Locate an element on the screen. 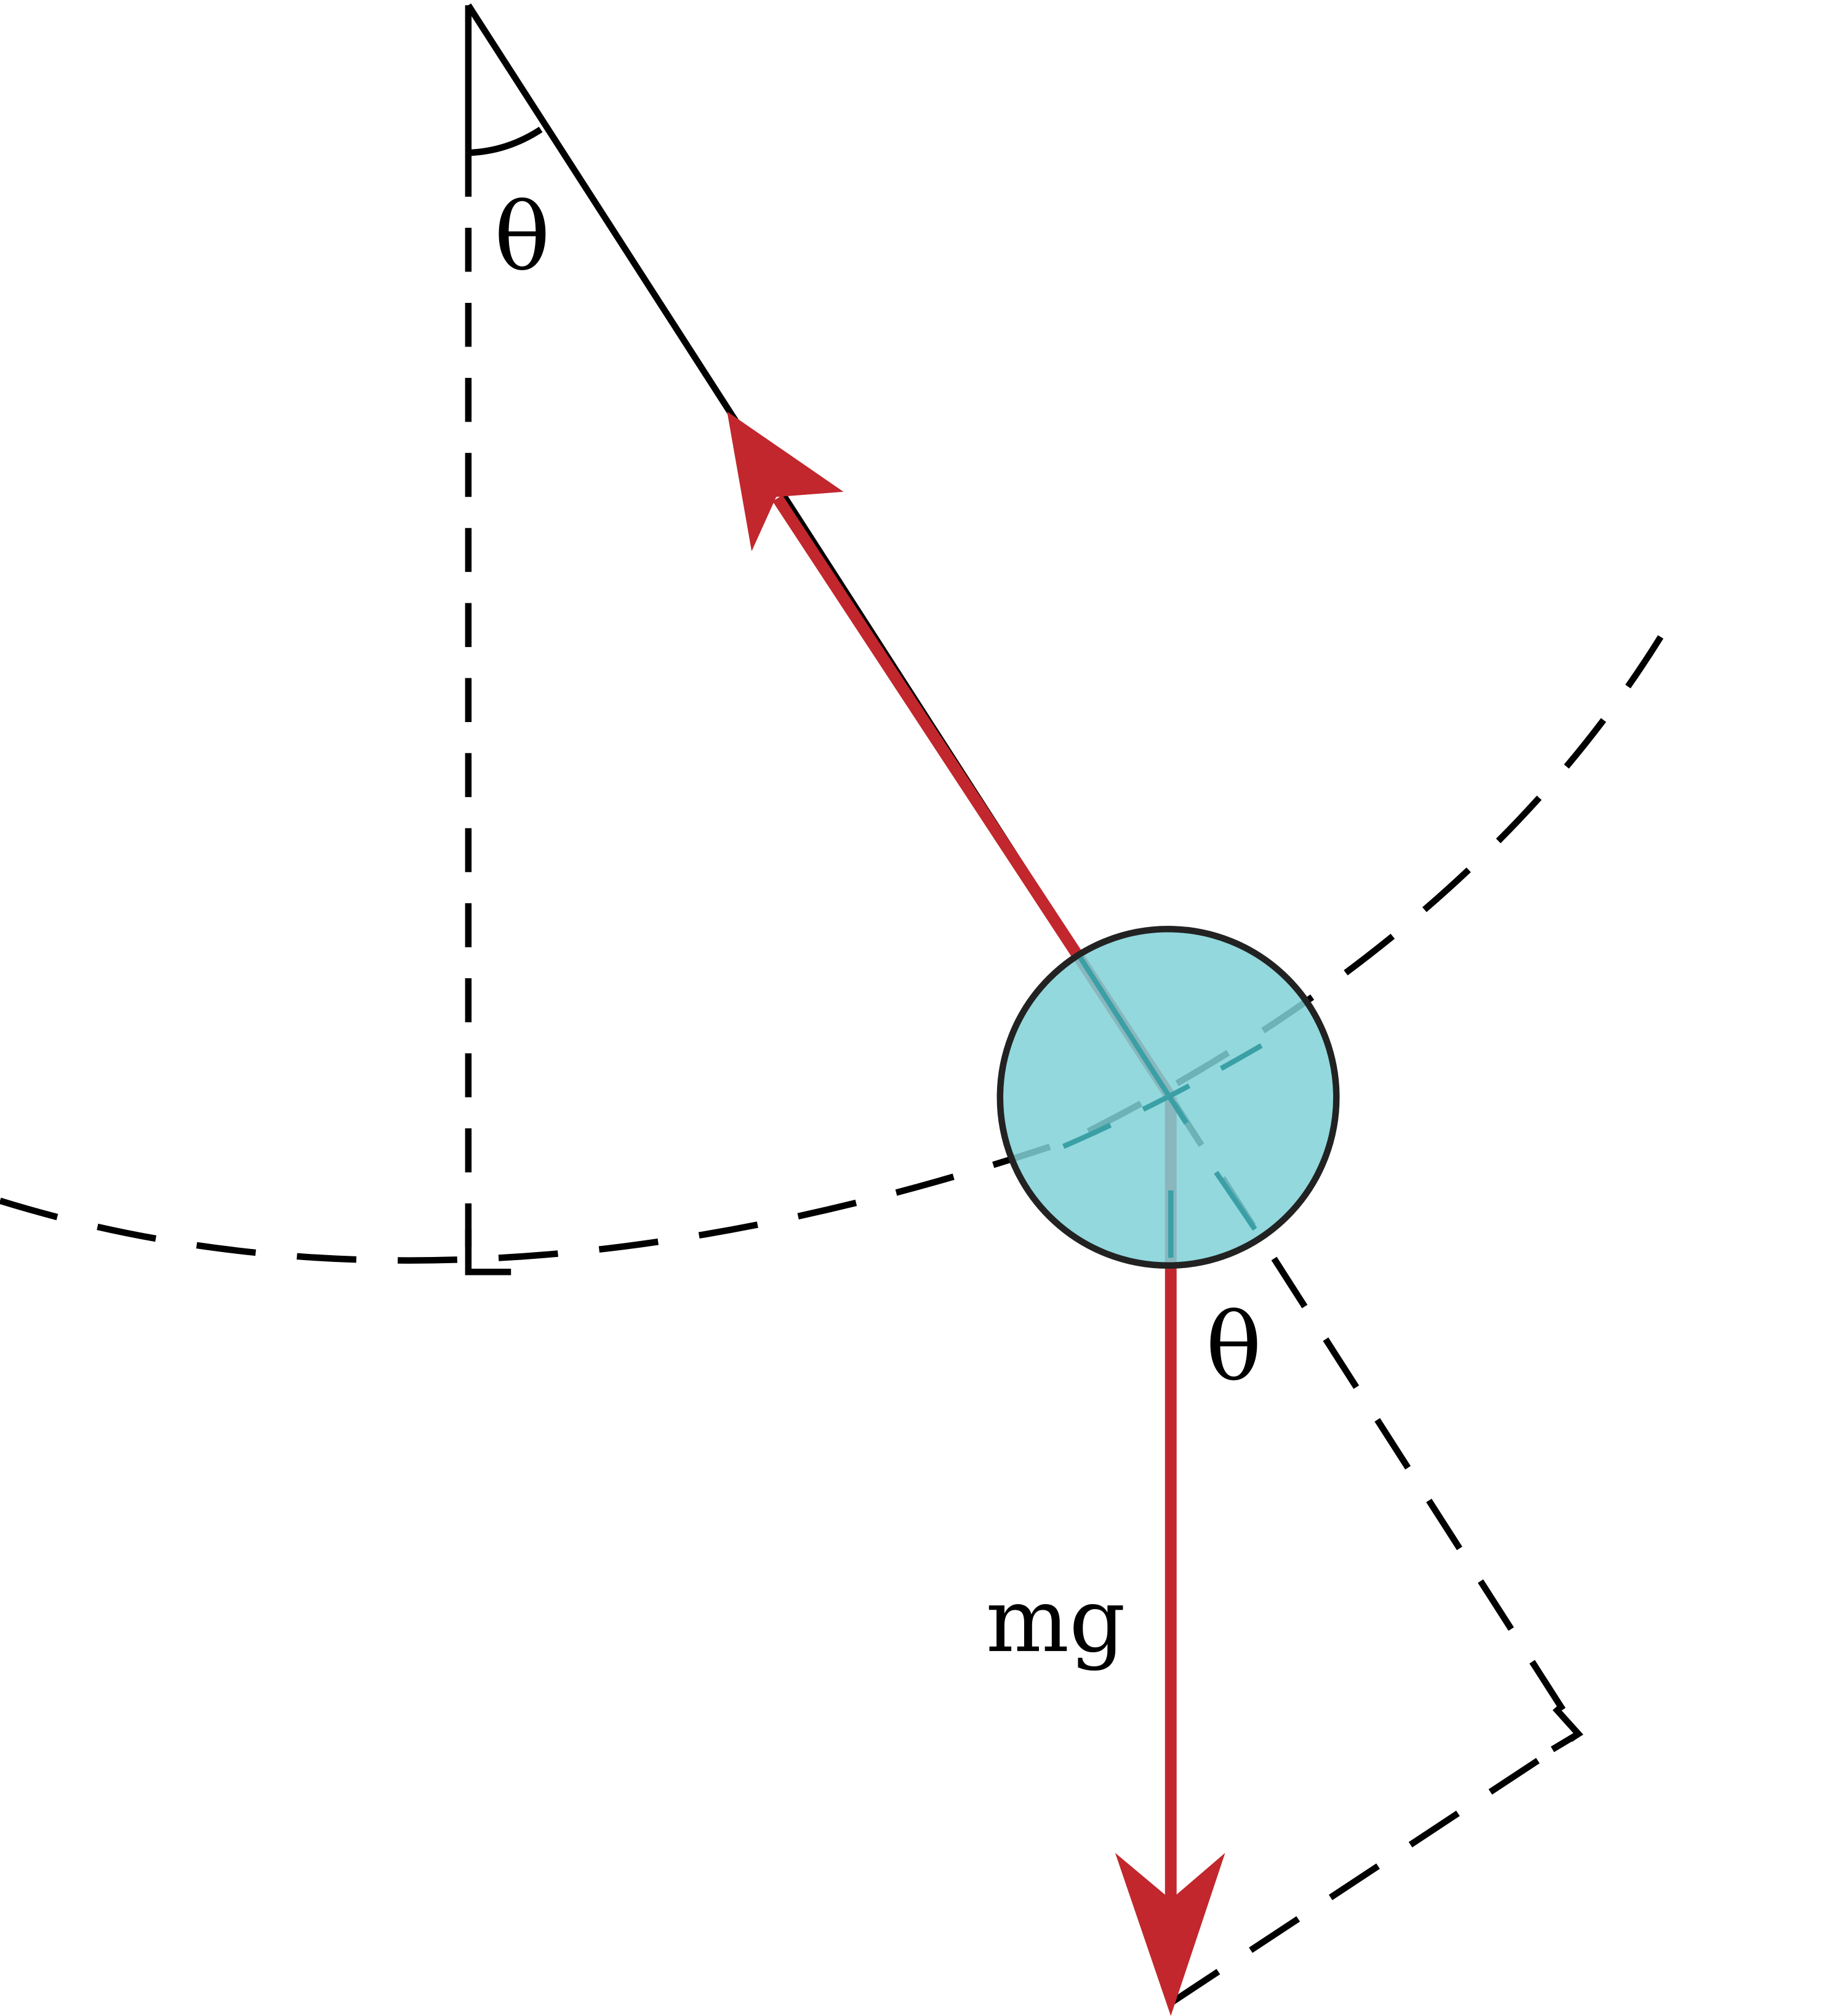  tension-arrowhead is located at coordinates (785, 481).